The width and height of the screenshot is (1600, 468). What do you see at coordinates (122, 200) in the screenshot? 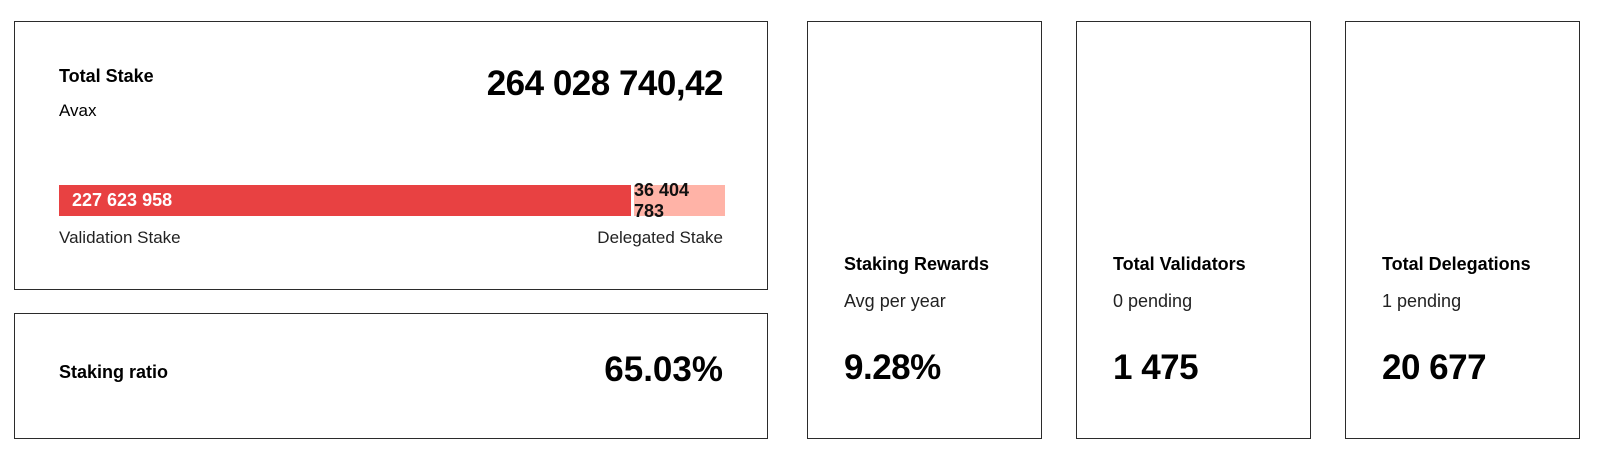
I see `validation-stake-value: 227 623 958` at bounding box center [122, 200].